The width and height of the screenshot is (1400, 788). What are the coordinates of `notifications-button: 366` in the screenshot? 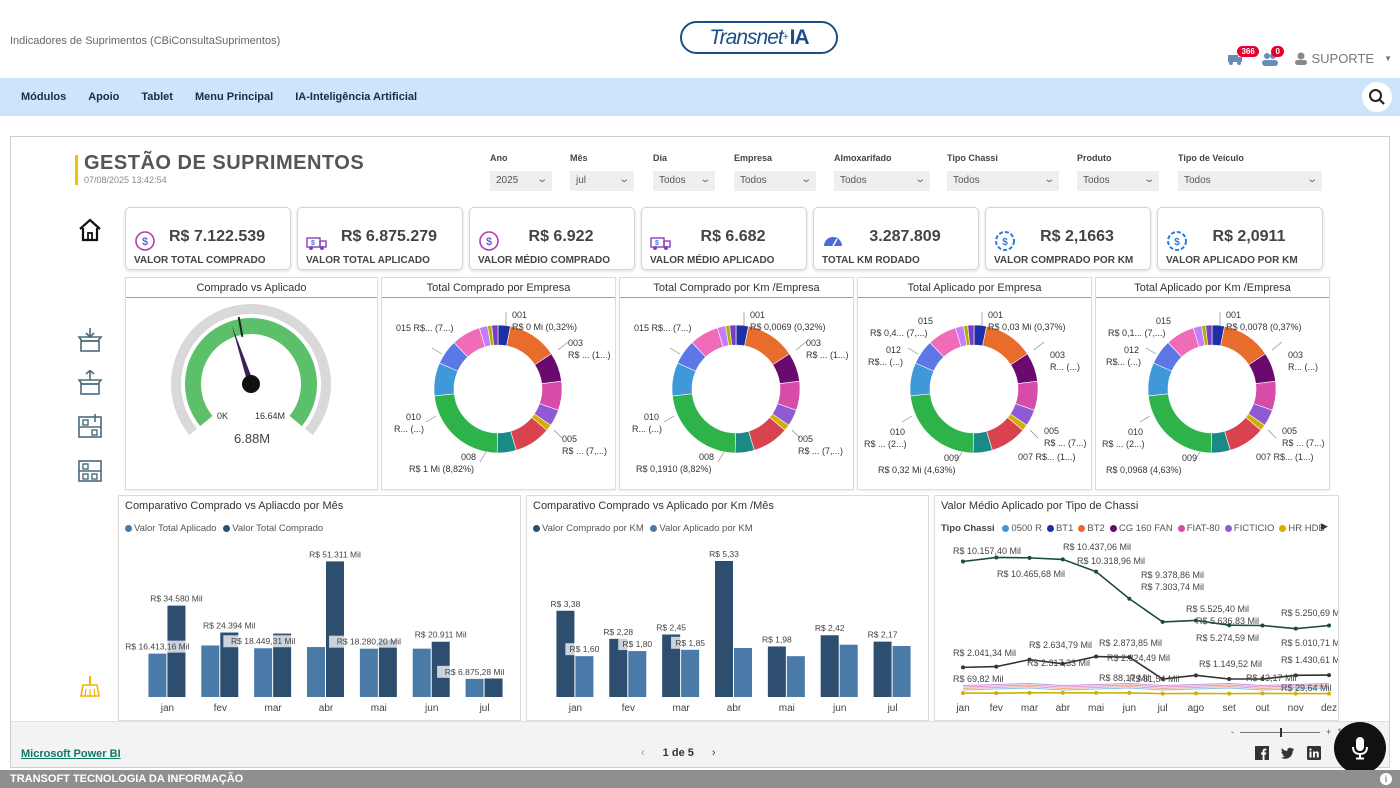 It's located at (1243, 57).